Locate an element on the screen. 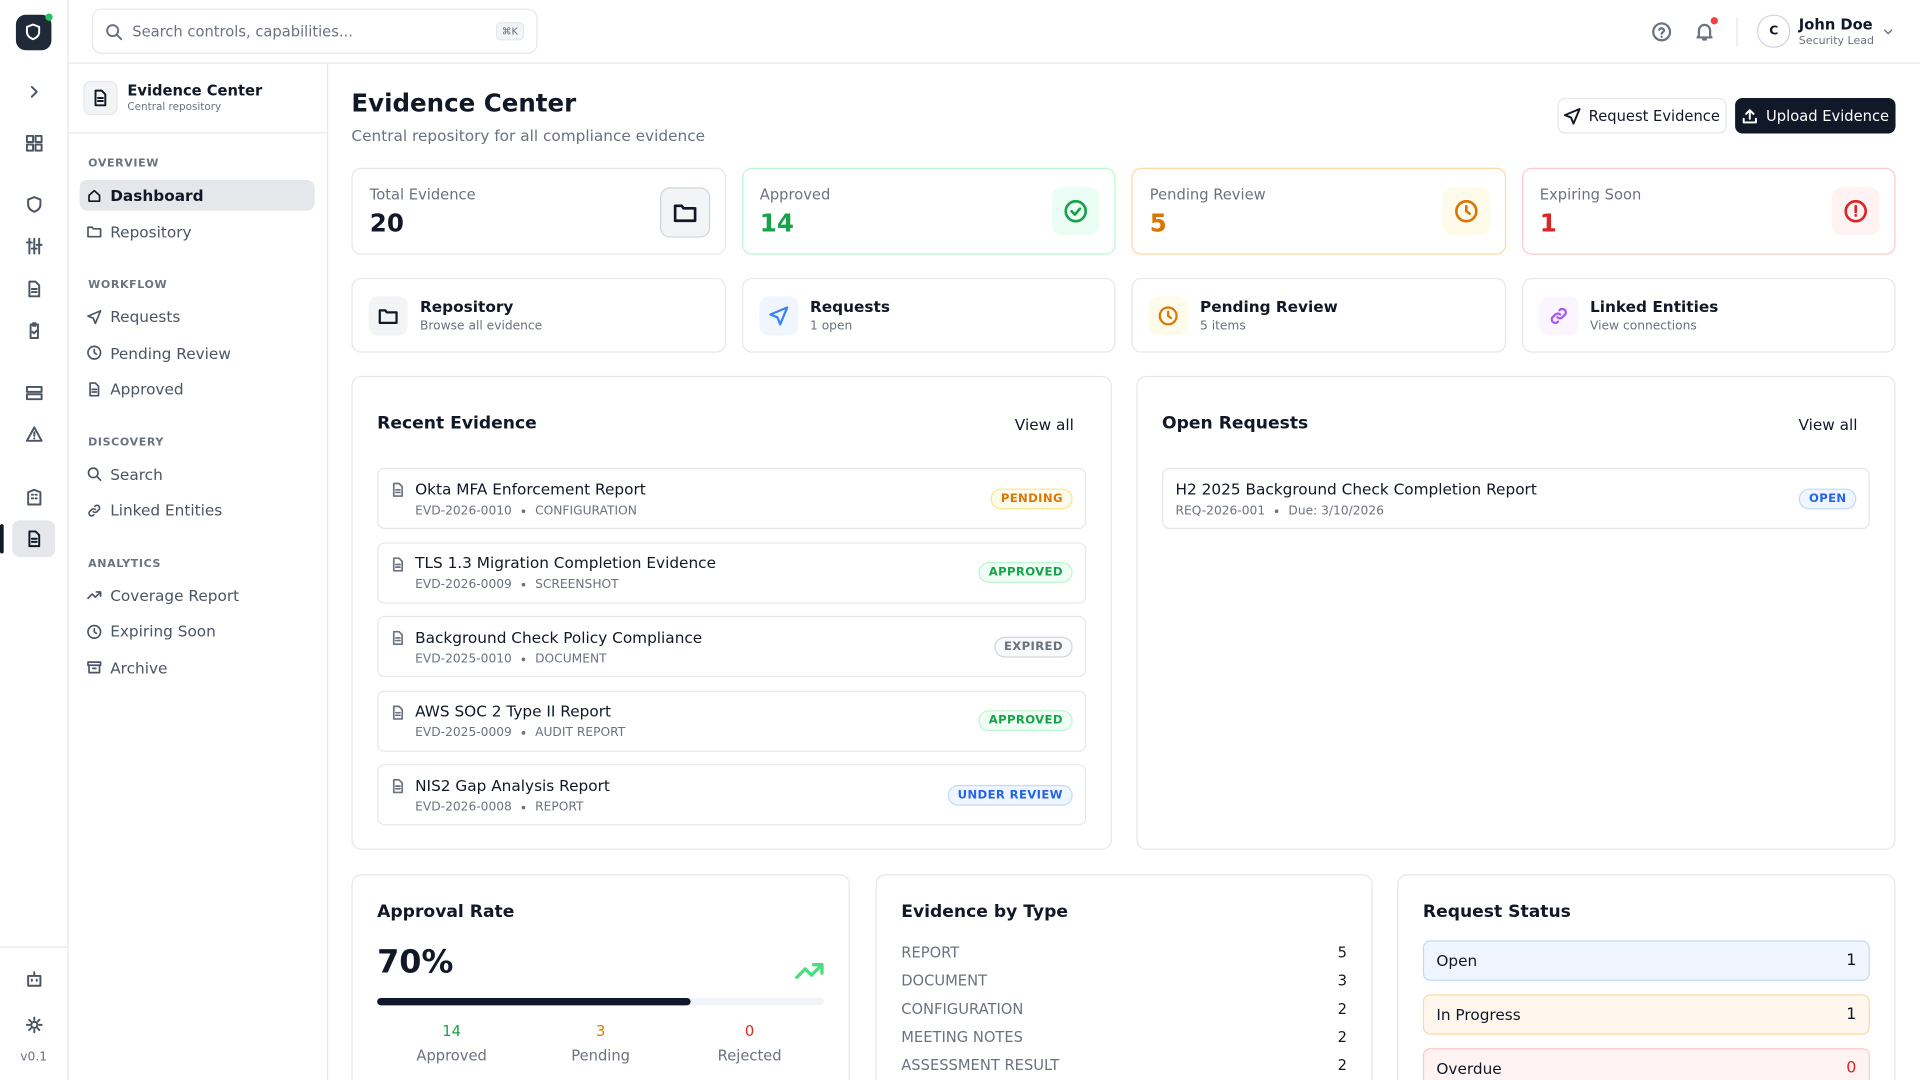 Image resolution: width=1920 pixels, height=1080 pixels. row-meta: REQ-2026-001 Due: 3/10/2026 is located at coordinates (1483, 510).